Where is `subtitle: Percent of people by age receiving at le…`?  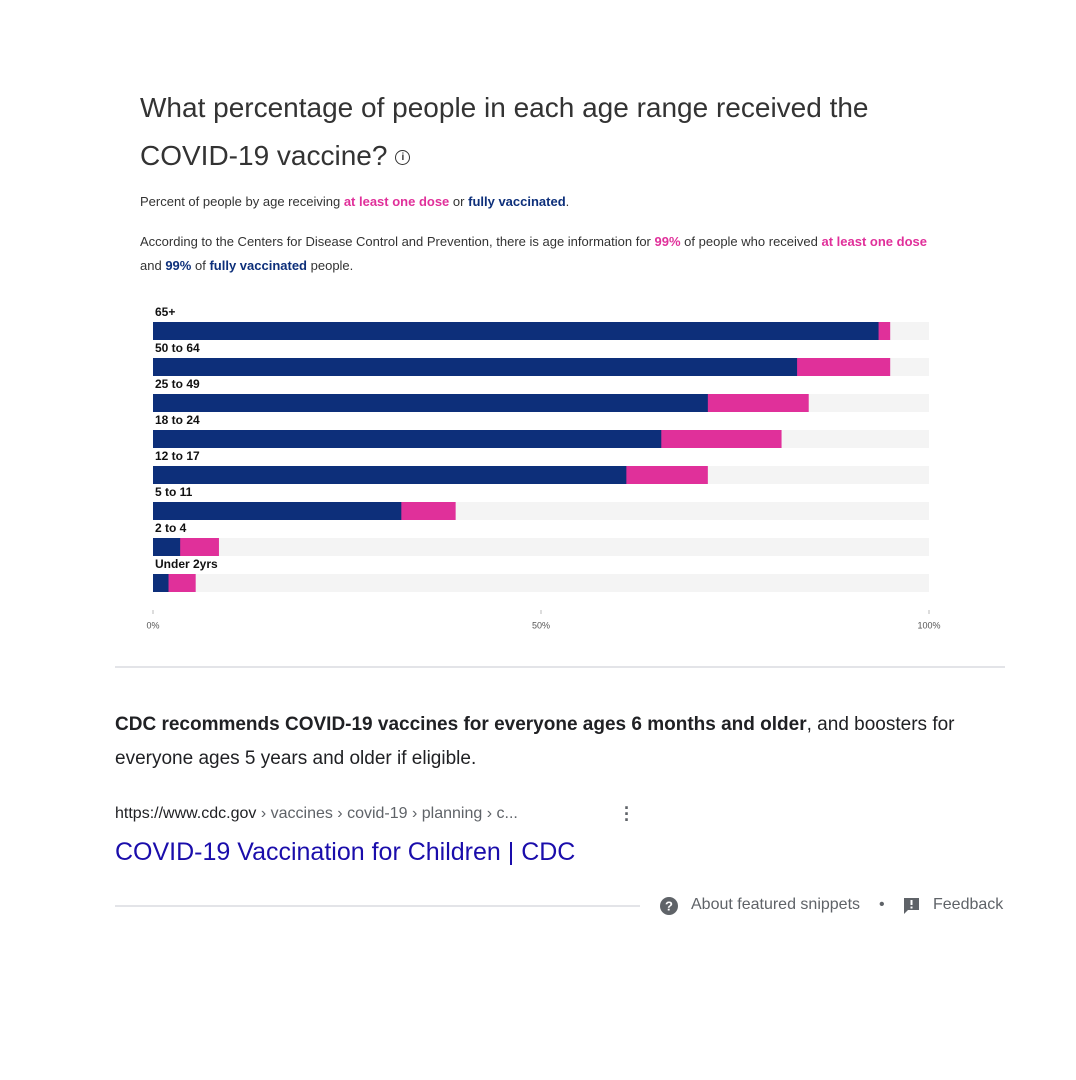
subtitle: Percent of people by age receiving at le… is located at coordinates (355, 201).